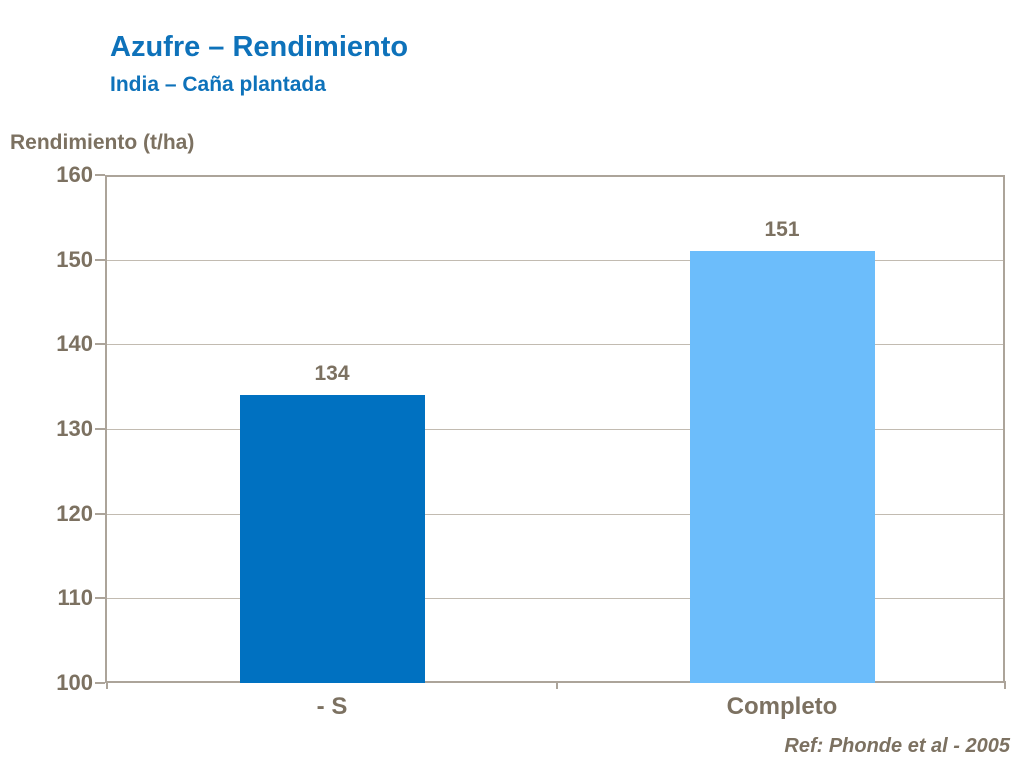  I want to click on y-tick-label-130: 130, so click(74, 428).